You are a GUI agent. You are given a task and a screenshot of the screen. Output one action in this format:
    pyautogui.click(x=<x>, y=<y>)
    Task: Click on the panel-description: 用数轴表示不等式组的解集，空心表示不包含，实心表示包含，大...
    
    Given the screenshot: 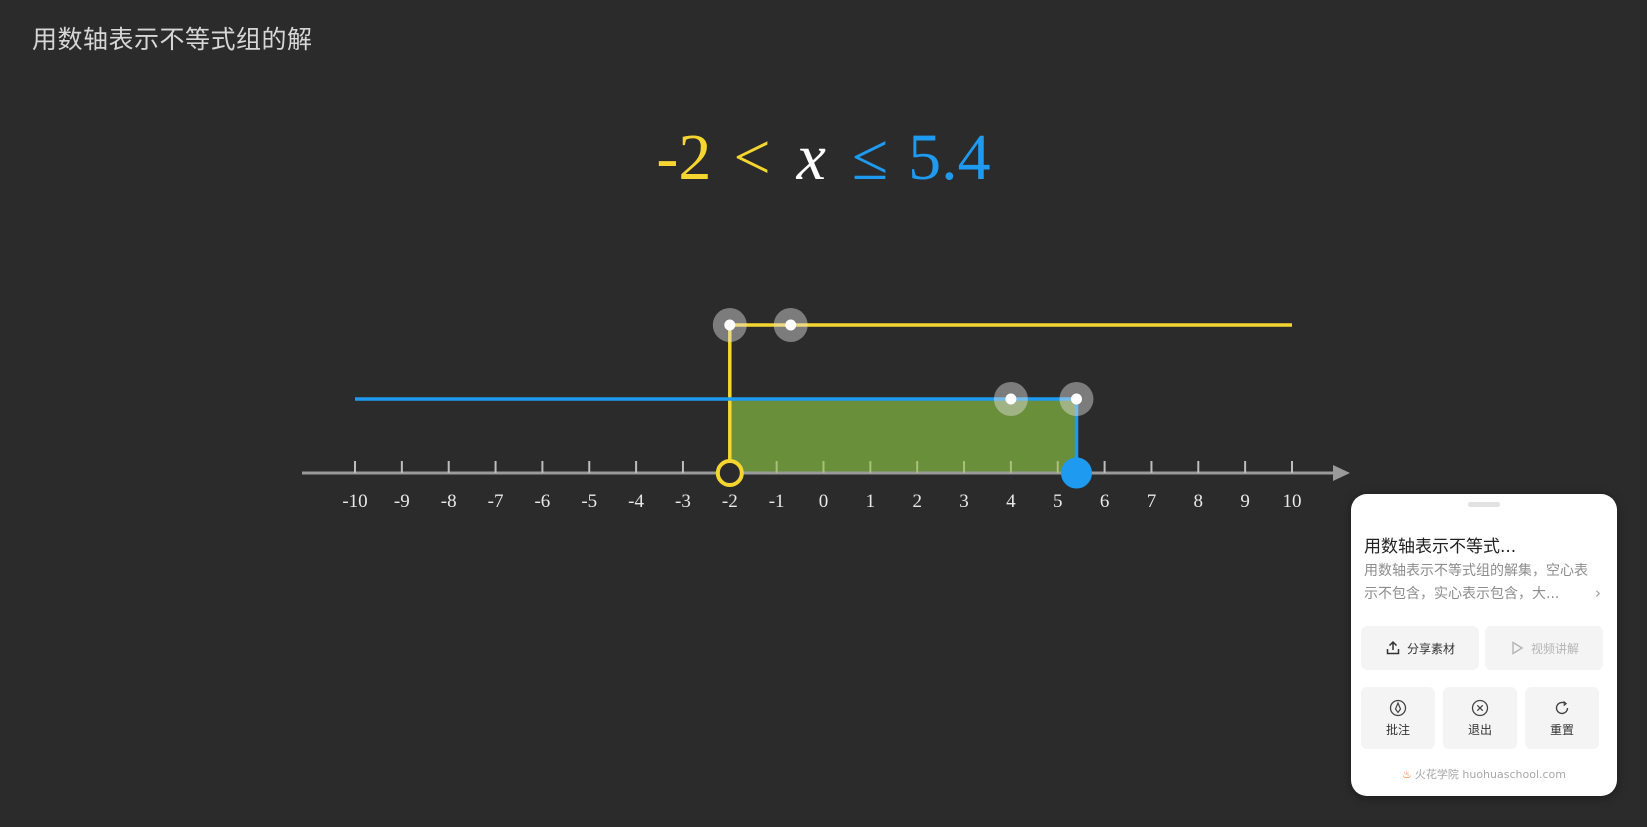 What is the action you would take?
    pyautogui.click(x=1476, y=582)
    